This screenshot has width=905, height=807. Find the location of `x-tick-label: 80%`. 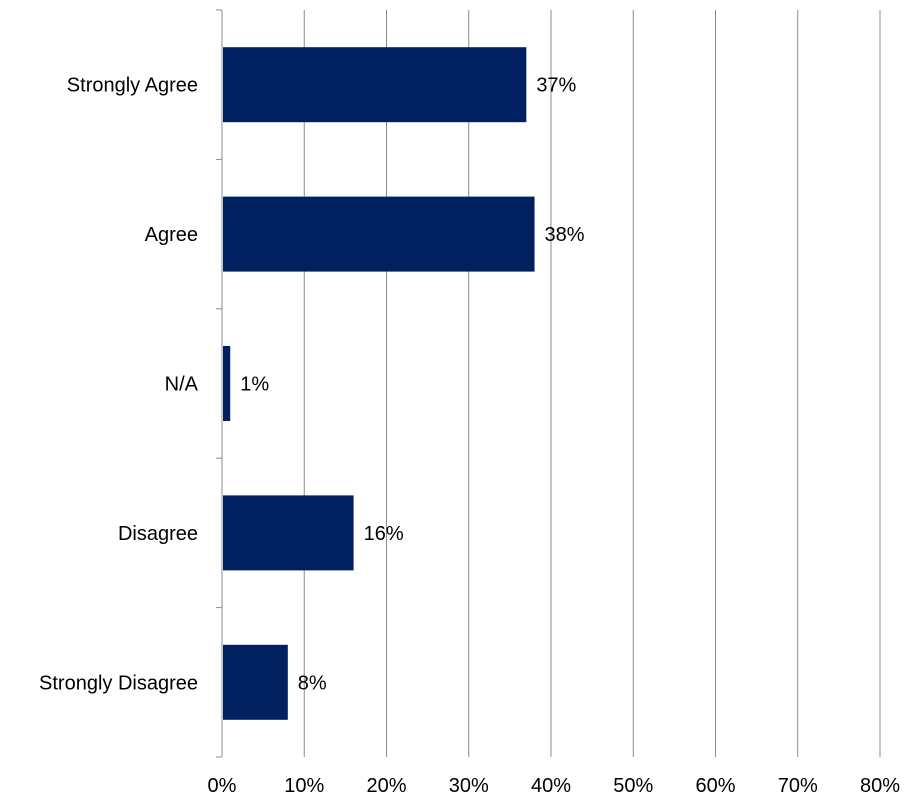

x-tick-label: 80% is located at coordinates (880, 786).